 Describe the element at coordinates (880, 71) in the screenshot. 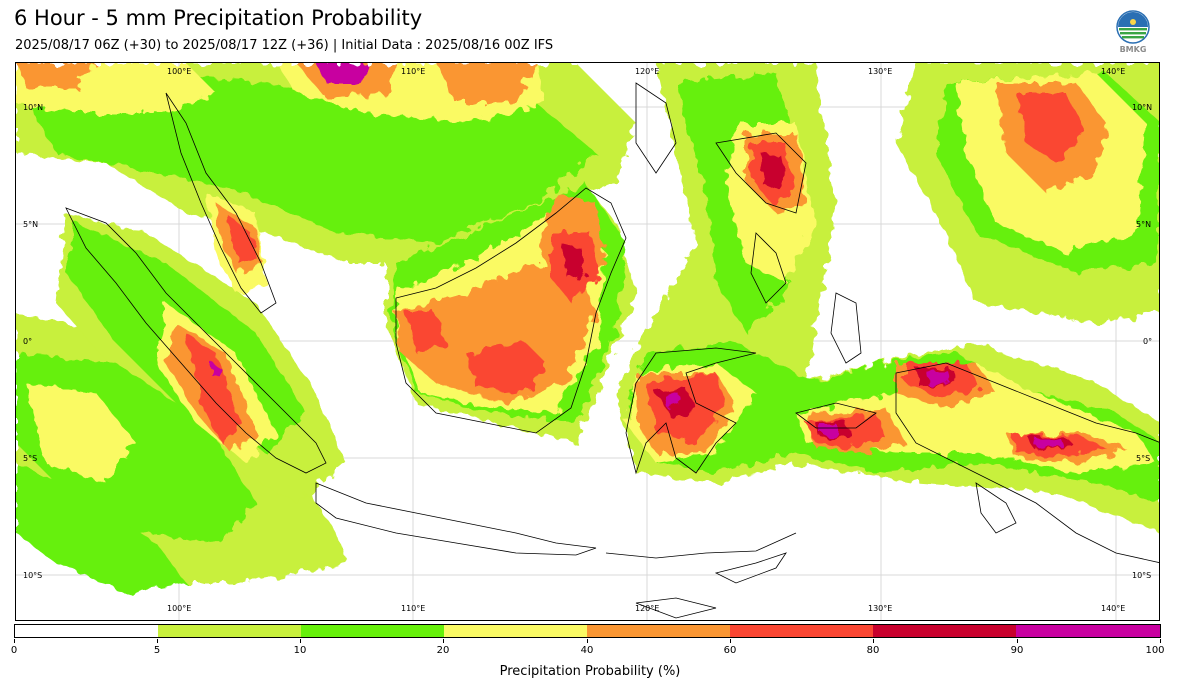

I see `lon-tick-top: 130°E` at that location.